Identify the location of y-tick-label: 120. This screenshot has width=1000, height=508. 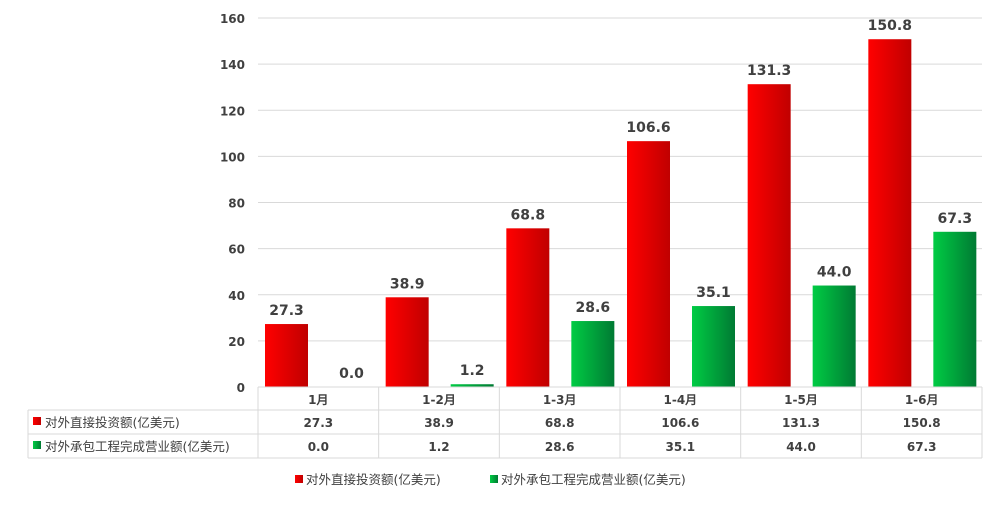
(232, 111).